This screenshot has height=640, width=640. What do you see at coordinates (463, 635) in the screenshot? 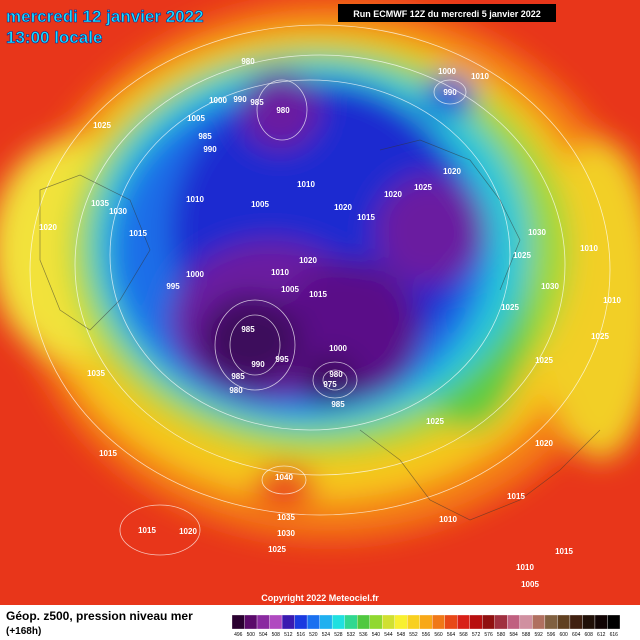
I see `colorbar-label: 568` at bounding box center [463, 635].